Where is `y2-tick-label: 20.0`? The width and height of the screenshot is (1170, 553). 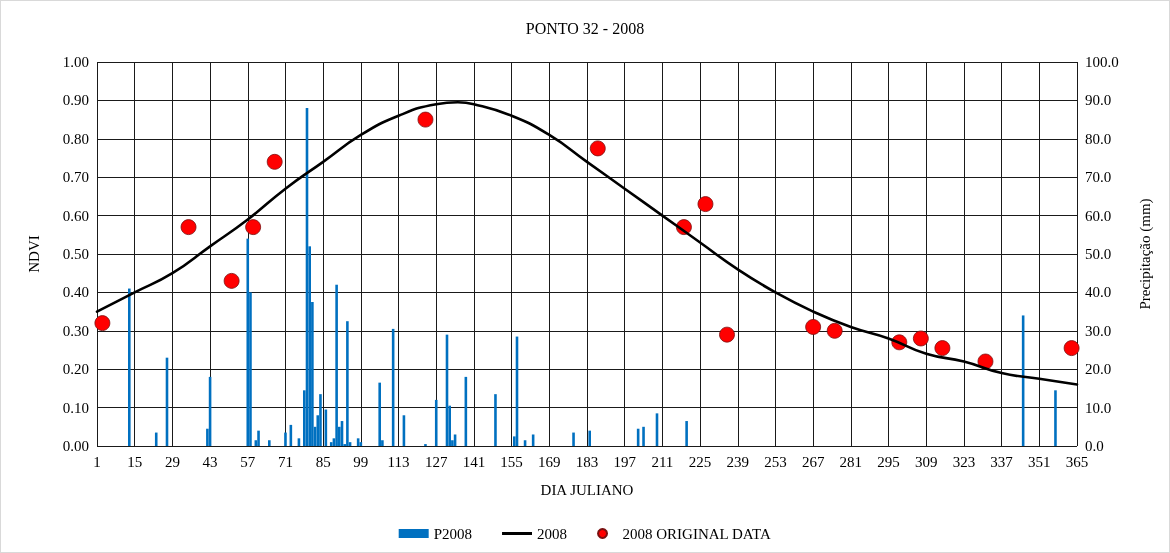
y2-tick-label: 20.0 is located at coordinates (1098, 369).